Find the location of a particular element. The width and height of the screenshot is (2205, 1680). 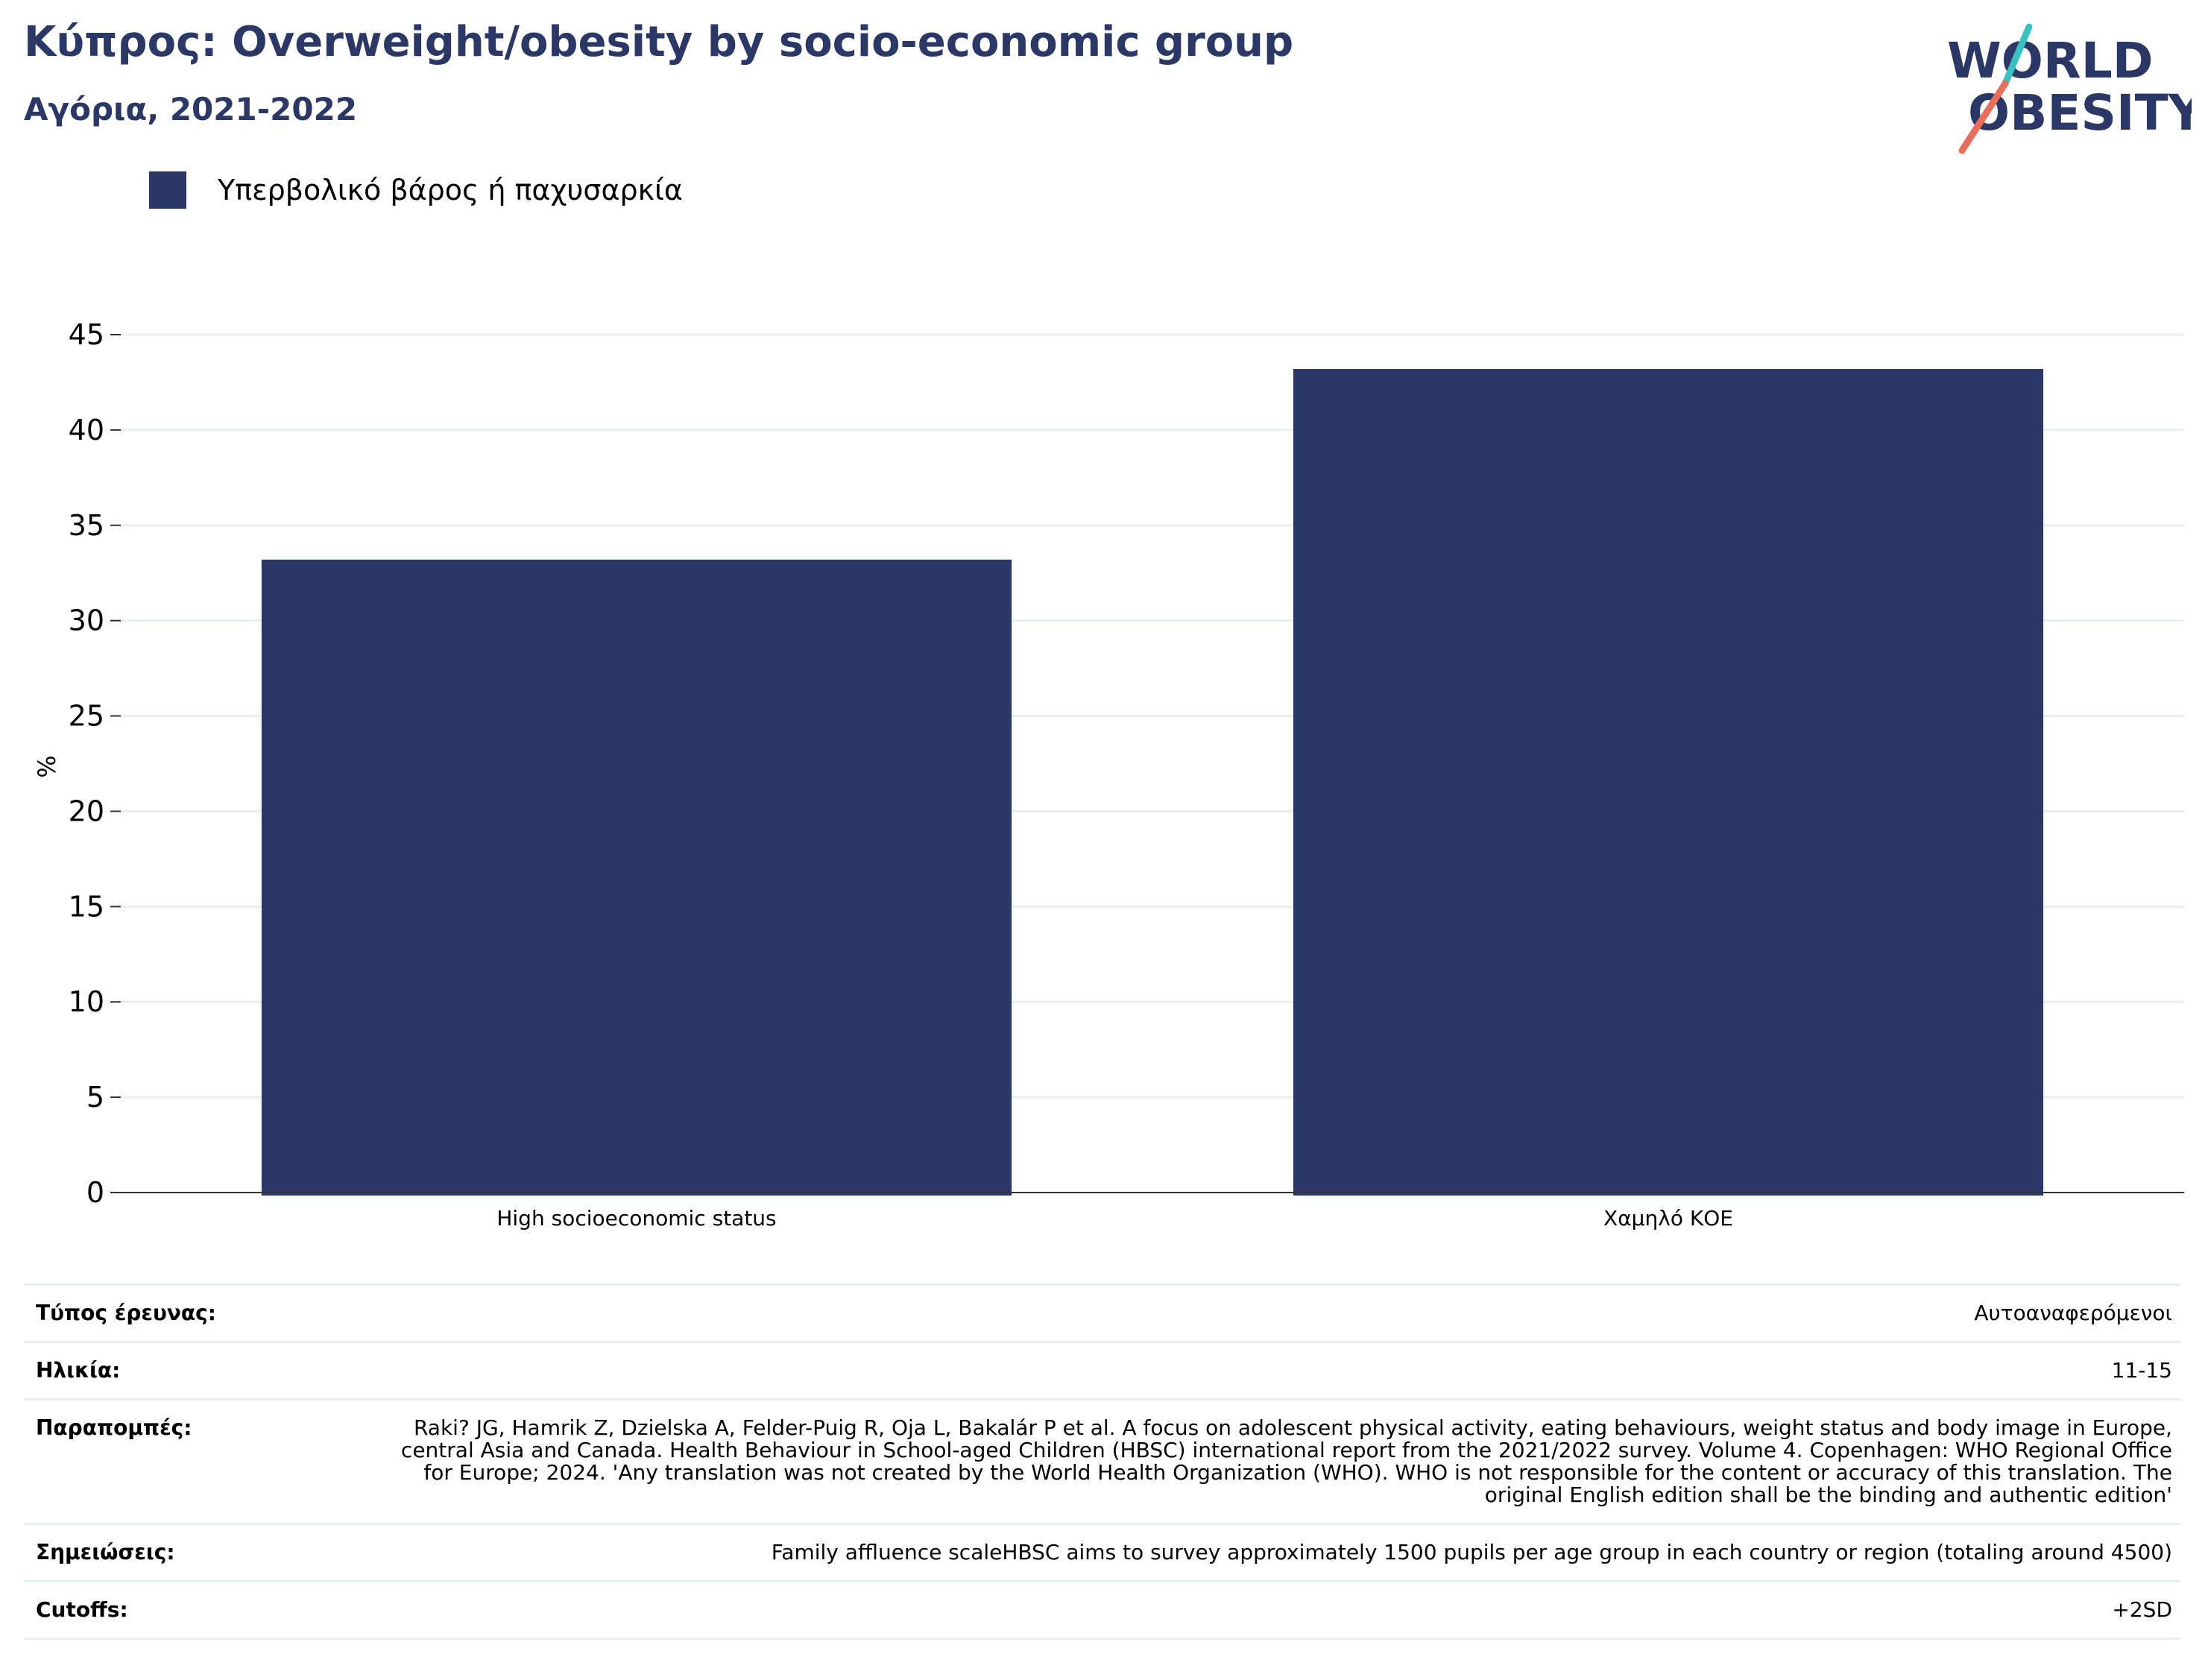

info-label: Τύπος έρευνας: is located at coordinates (192, 1313).